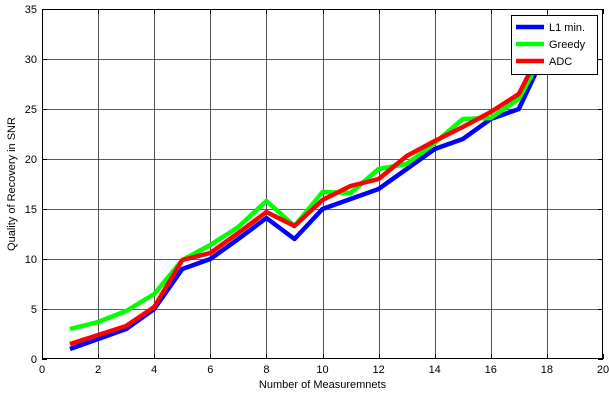  Describe the element at coordinates (31, 110) in the screenshot. I see `y-tick-label: 25` at that location.